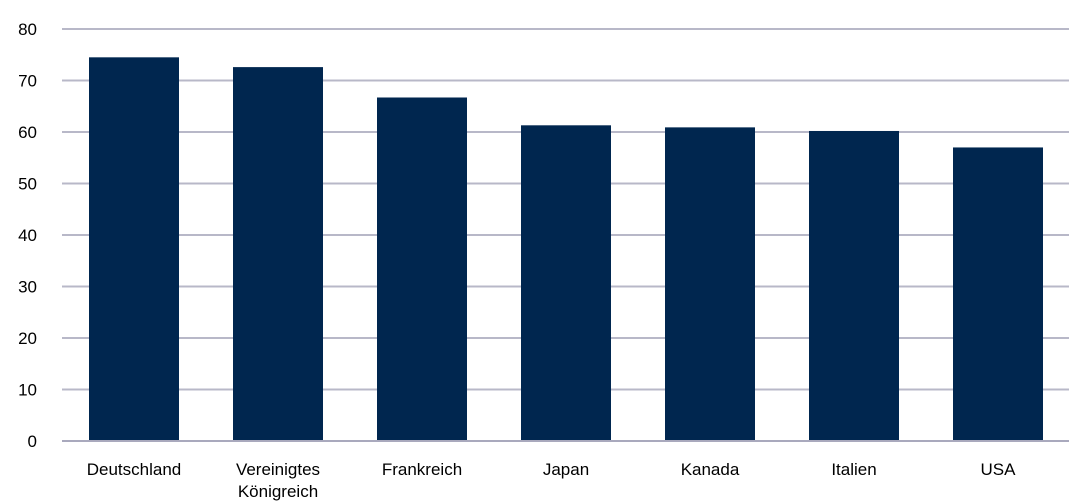  I want to click on y-tick-label-80: 80, so click(27, 29).